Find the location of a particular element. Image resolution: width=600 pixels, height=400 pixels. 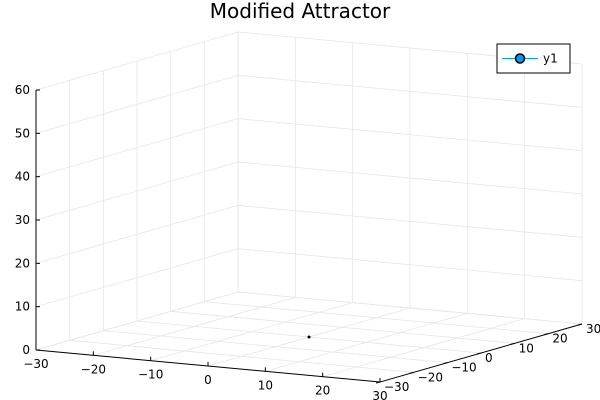

legend-marker-icon is located at coordinates (520, 58).